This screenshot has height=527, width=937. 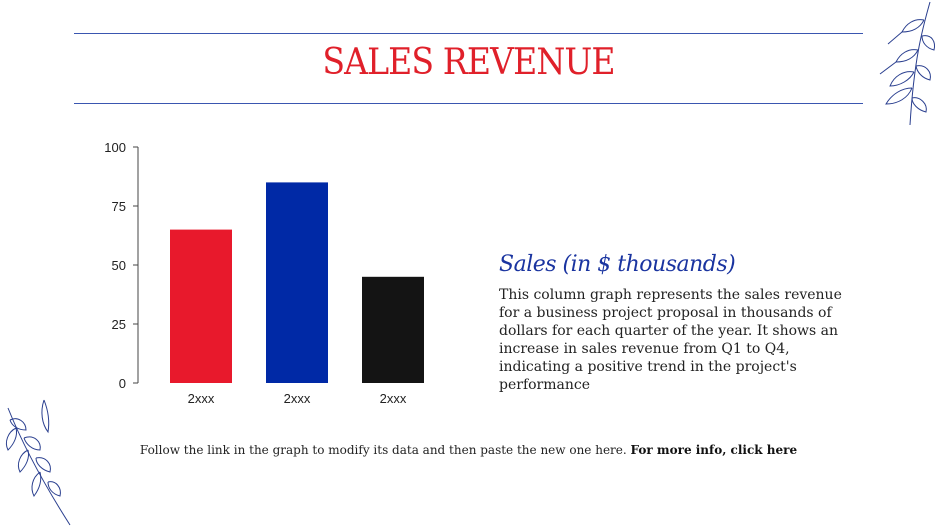 I want to click on chart-subtitle: Sales (in $ thousands), so click(x=617, y=264).